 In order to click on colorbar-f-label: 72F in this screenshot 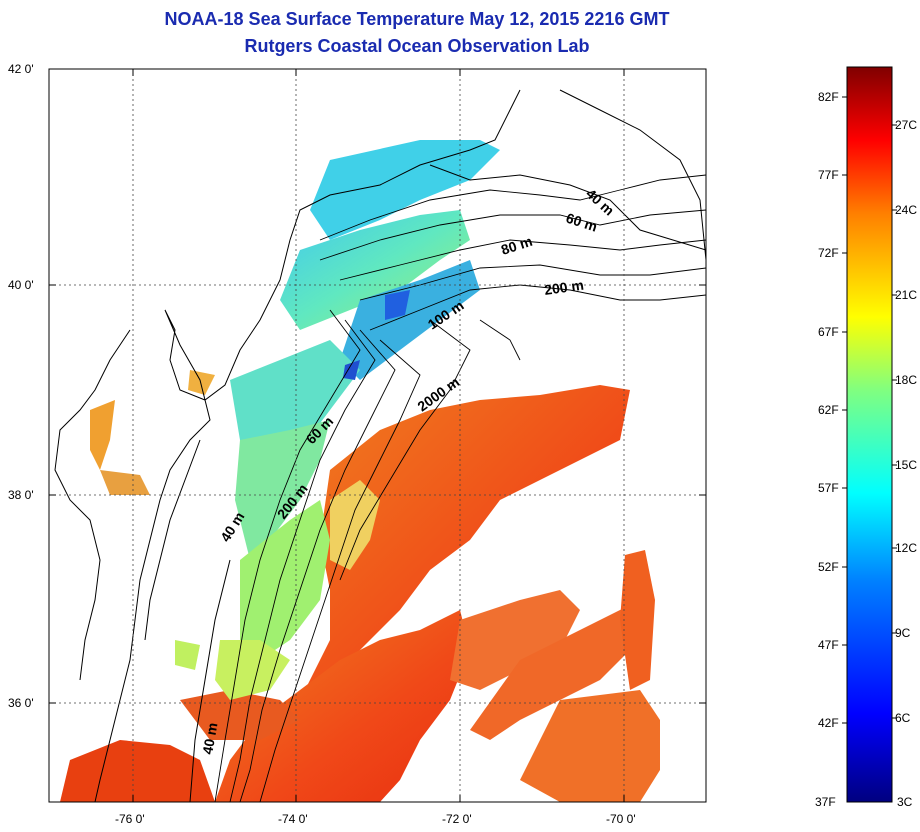, I will do `click(828, 253)`.